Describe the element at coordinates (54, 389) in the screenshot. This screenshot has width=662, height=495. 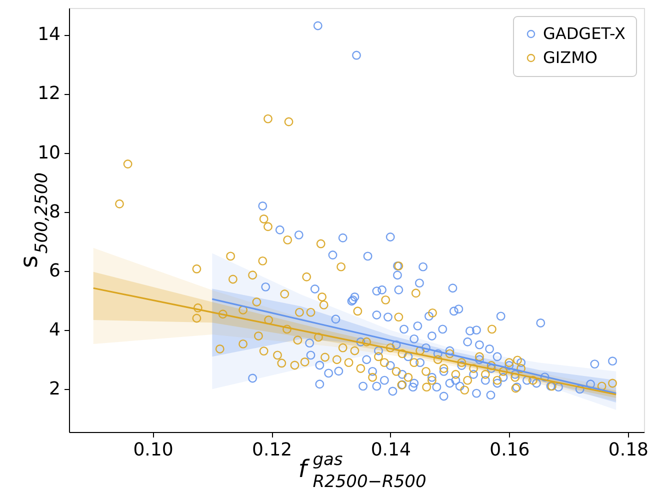
I see `y-tick-label: 2` at that location.